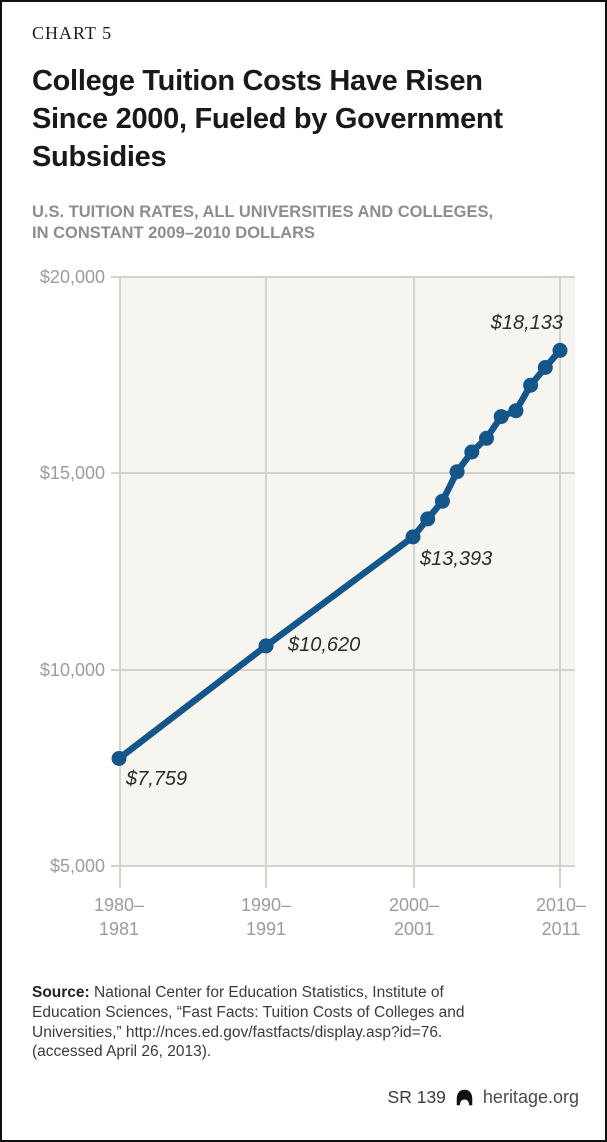  What do you see at coordinates (531, 385) in the screenshot?
I see `data-point-2008` at bounding box center [531, 385].